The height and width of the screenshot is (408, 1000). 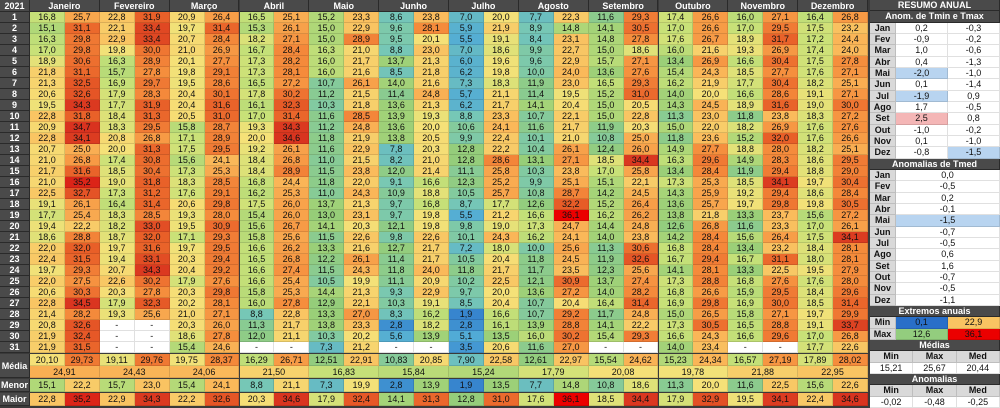 I want to click on day-label: 27, so click(x=15, y=303).